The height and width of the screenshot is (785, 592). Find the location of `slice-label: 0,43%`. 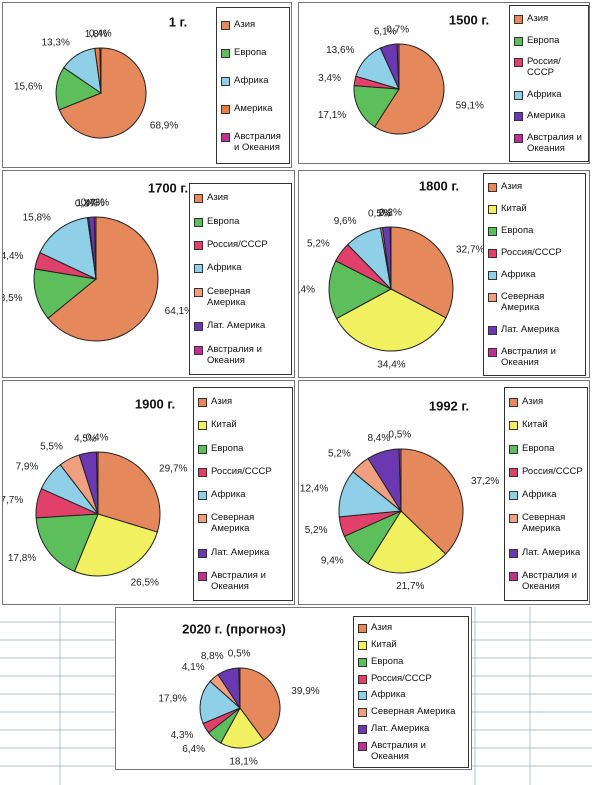

slice-label: 0,43% is located at coordinates (95, 203).